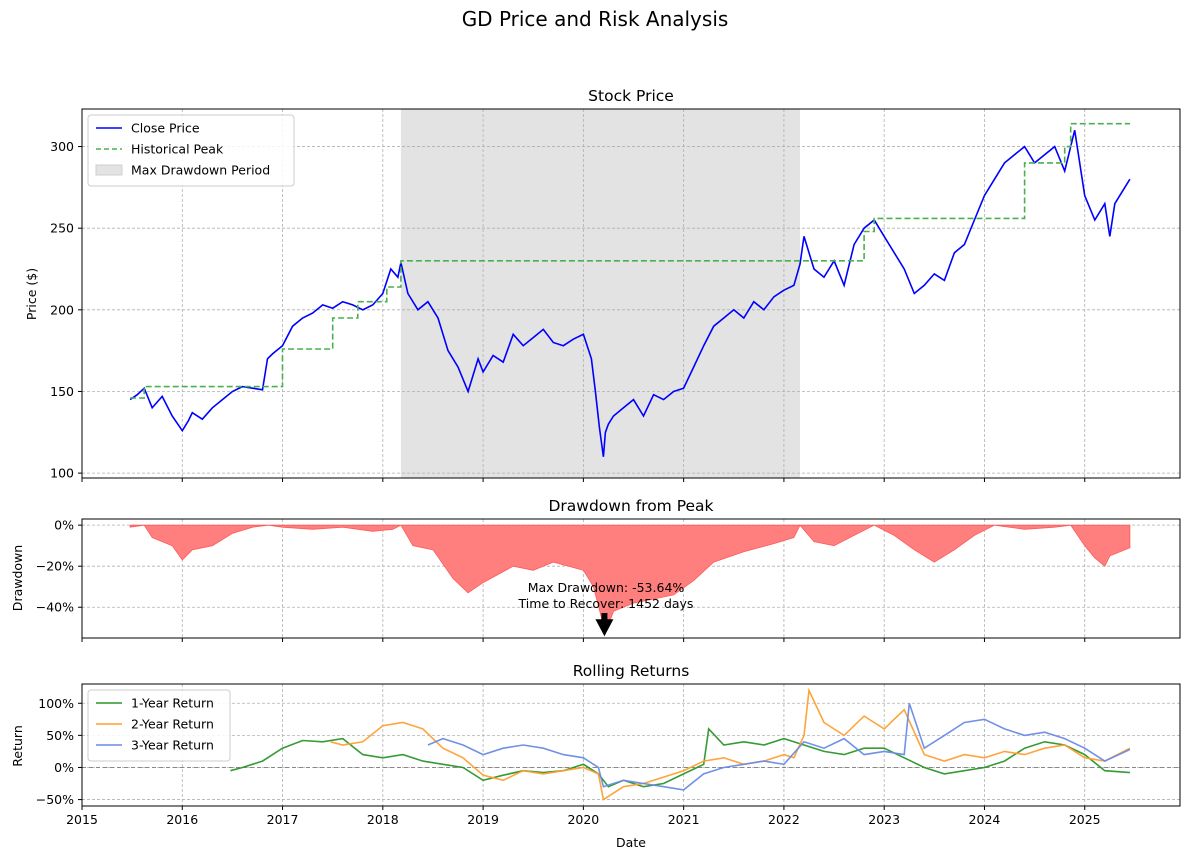  I want to click on x-tick-label: 2022, so click(784, 819).